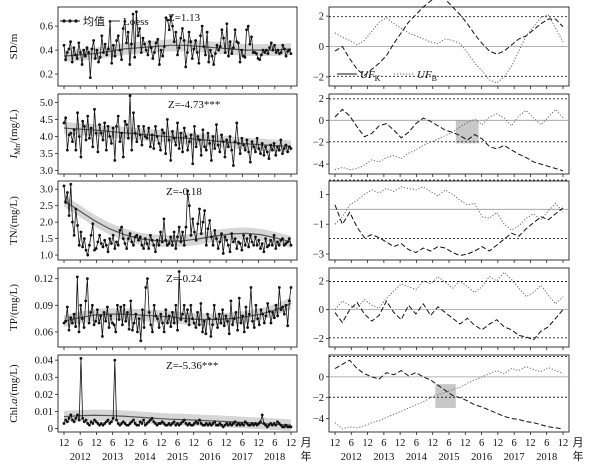 This screenshot has width=590, height=471. What do you see at coordinates (242, 457) in the screenshot?
I see `x-tick-label-year: 2017` at bounding box center [242, 457].